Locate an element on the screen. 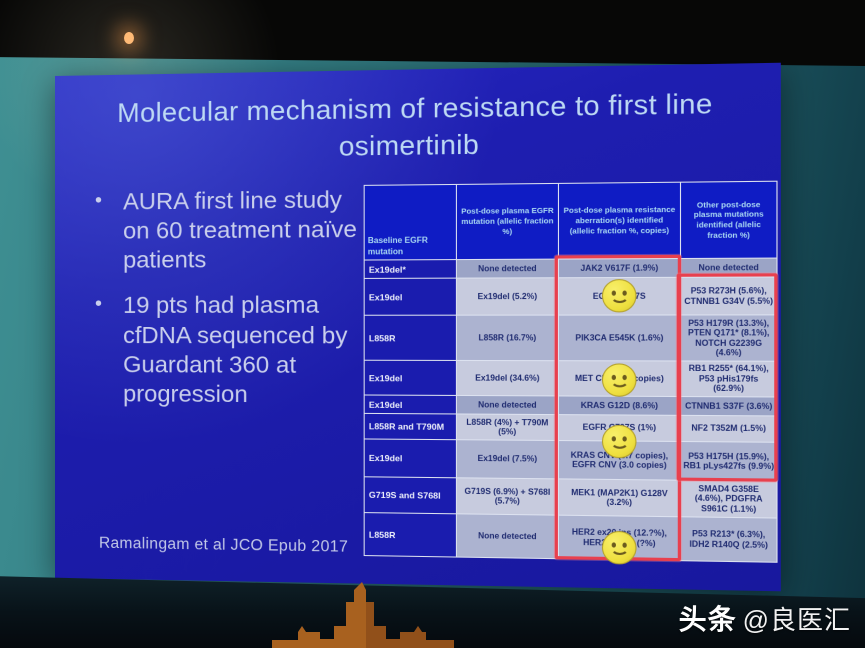 This screenshot has height=648, width=865. stage-light-icon is located at coordinates (129, 38).